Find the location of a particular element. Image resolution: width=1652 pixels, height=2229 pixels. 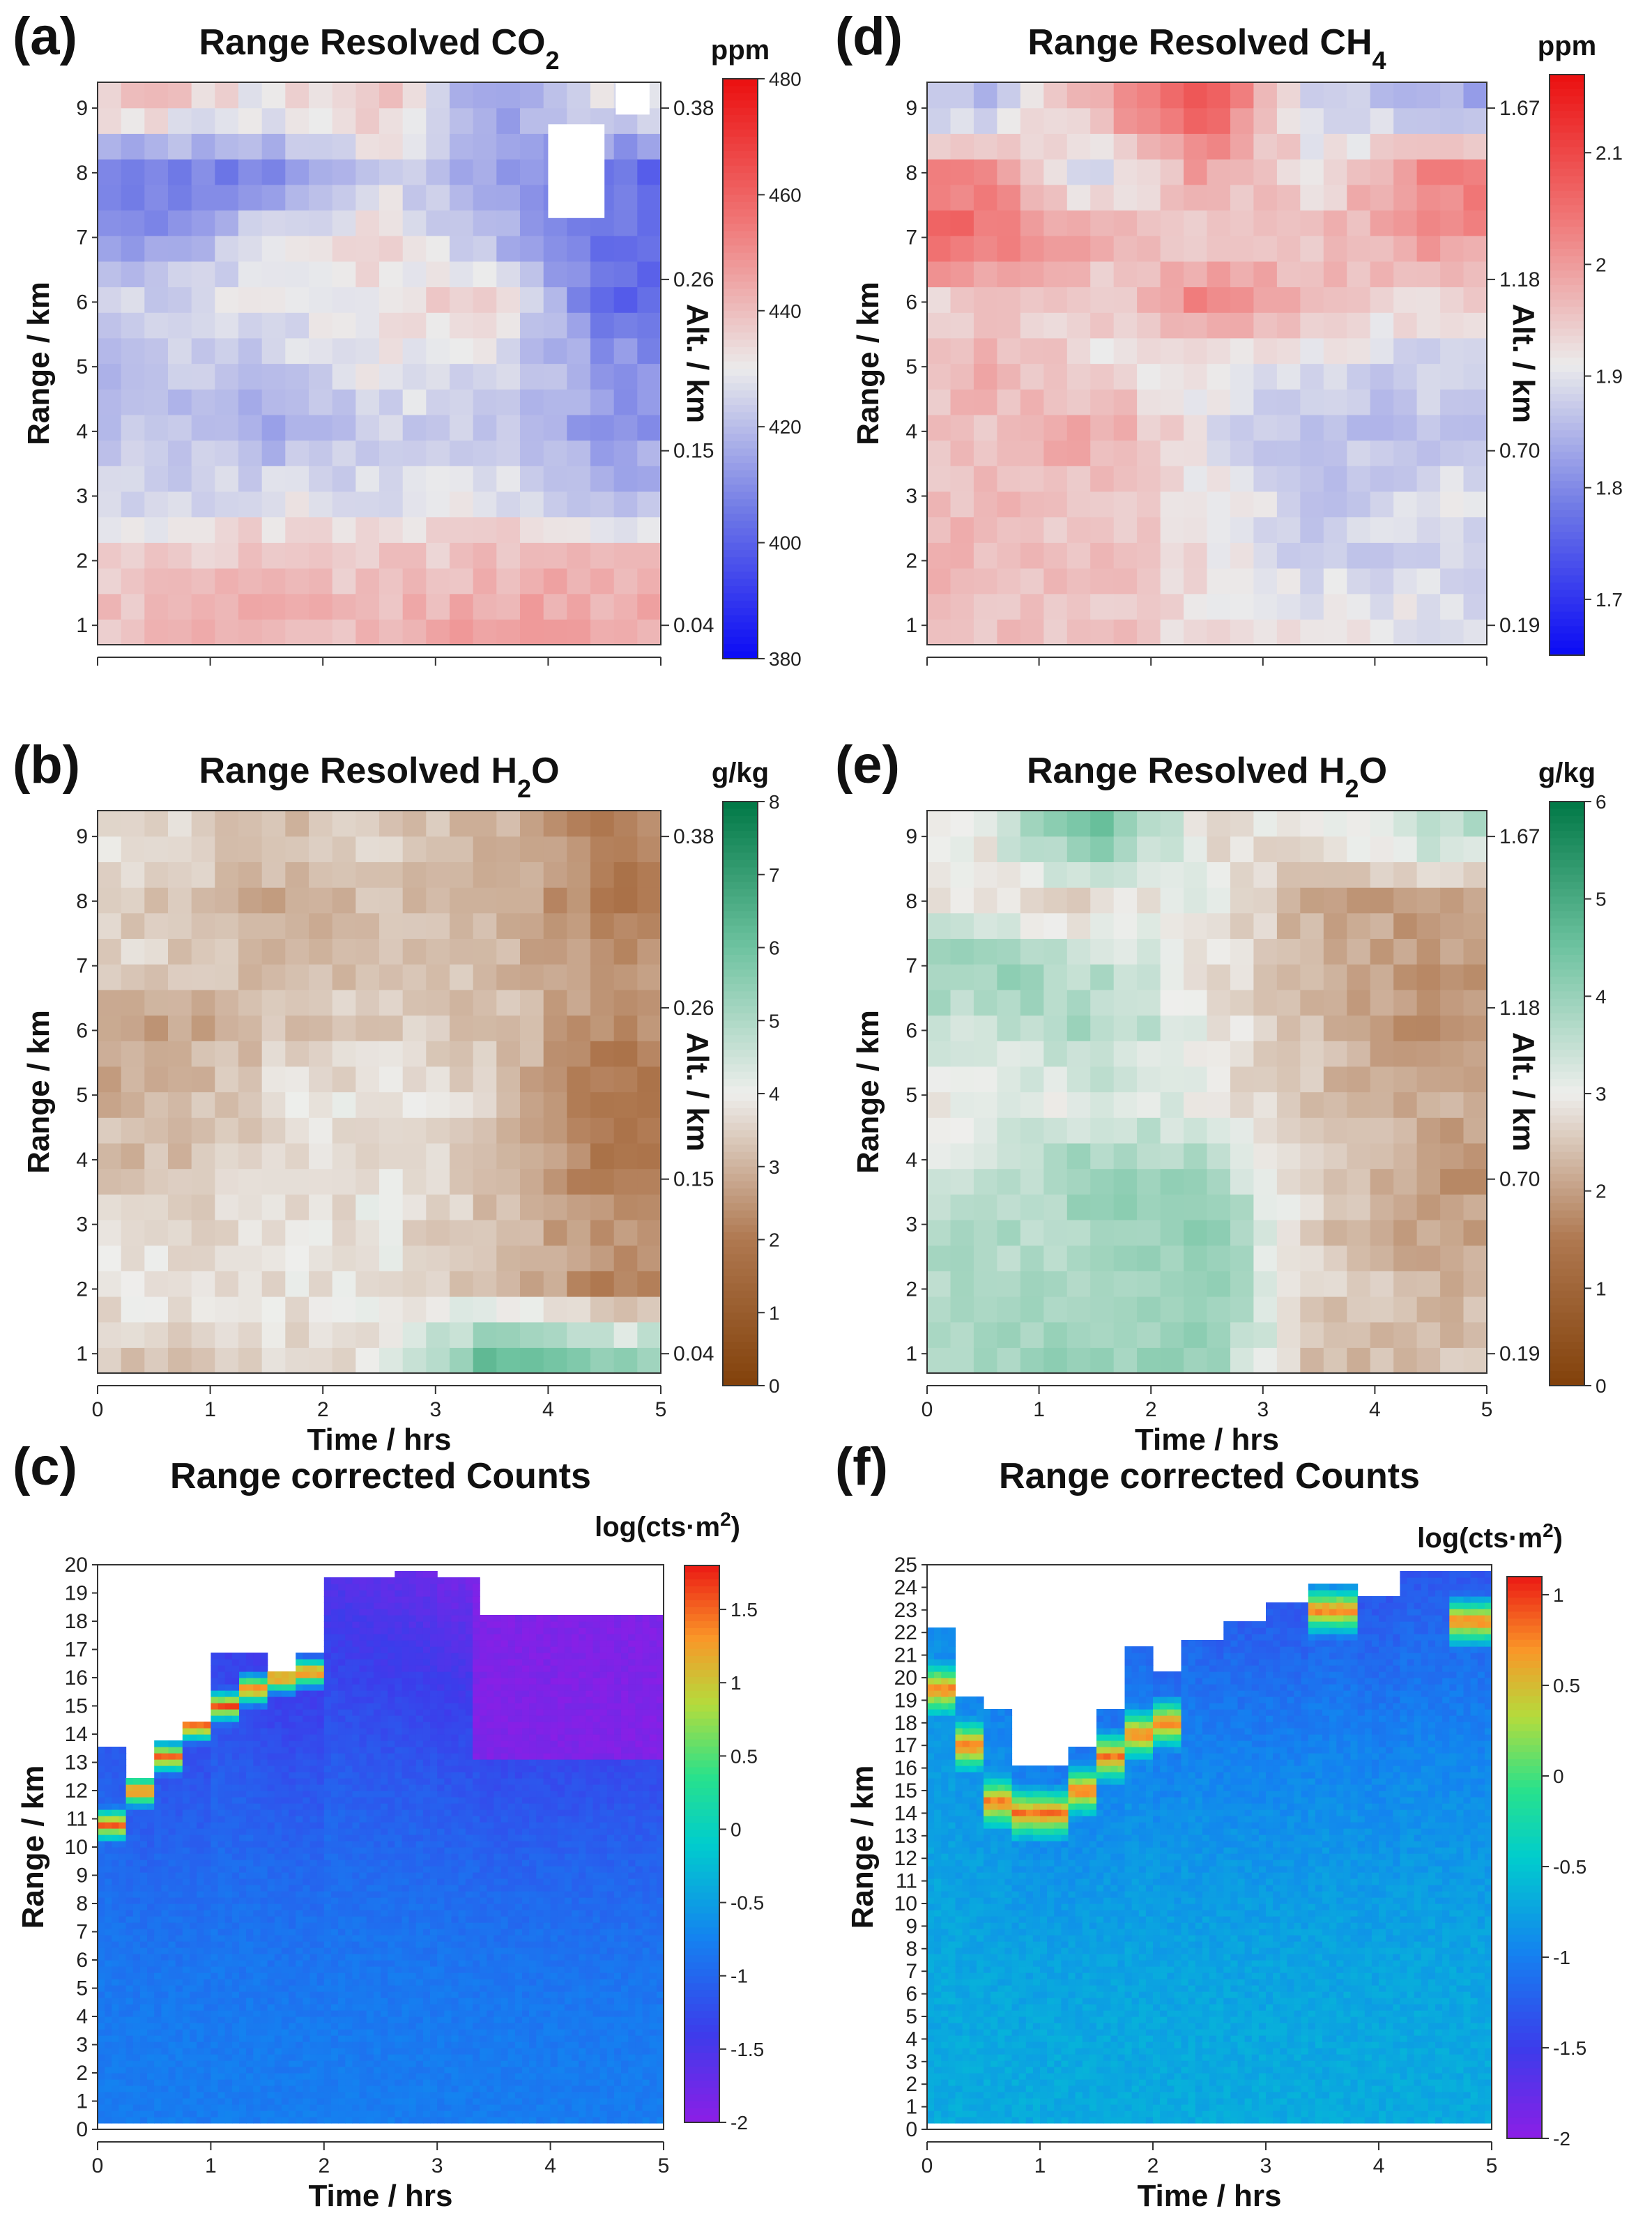

missing-data-patch is located at coordinates (632, 98).